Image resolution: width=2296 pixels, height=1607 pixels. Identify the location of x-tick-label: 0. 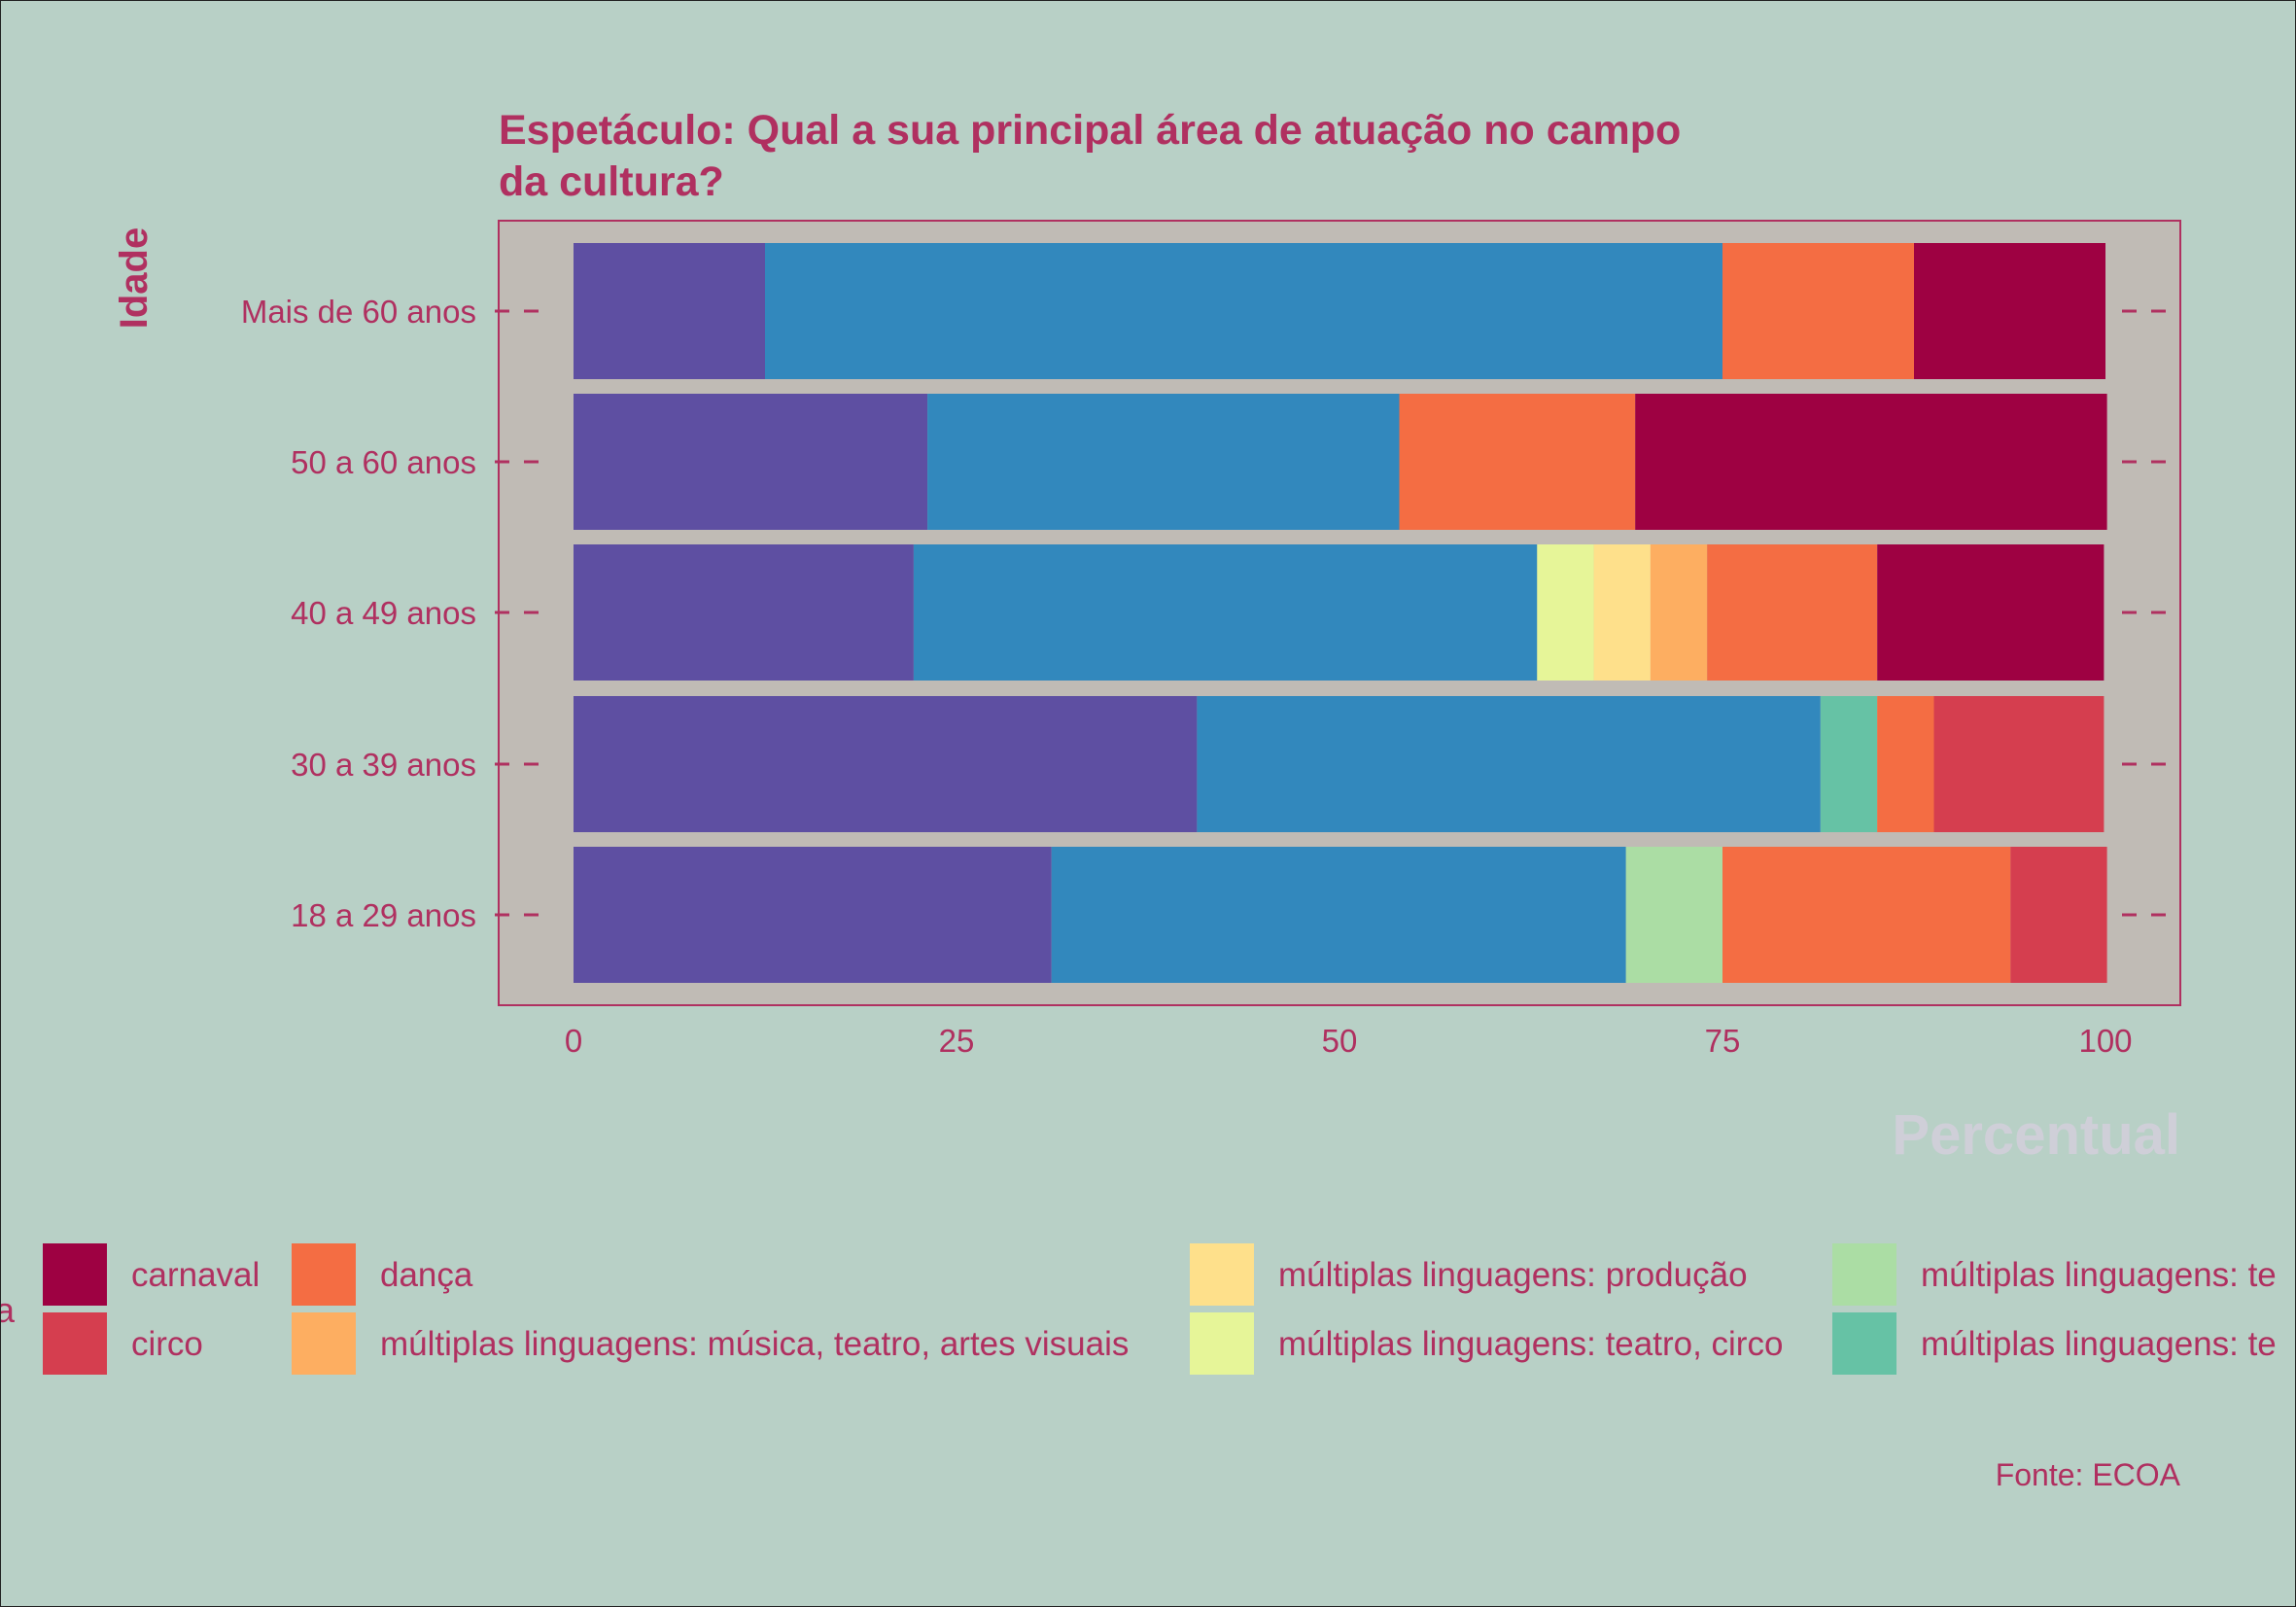
(573, 1041).